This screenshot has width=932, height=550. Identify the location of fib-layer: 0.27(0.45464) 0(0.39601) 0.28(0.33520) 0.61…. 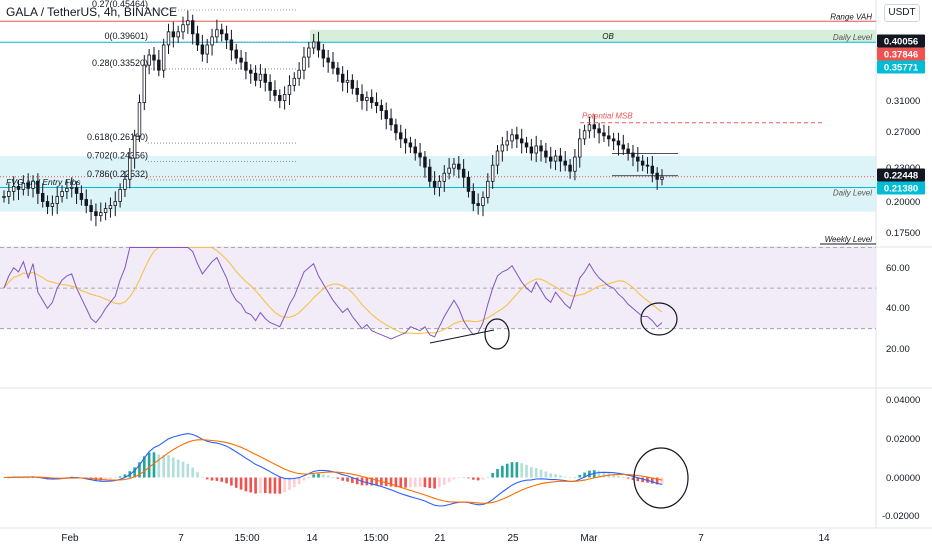
(191, 90).